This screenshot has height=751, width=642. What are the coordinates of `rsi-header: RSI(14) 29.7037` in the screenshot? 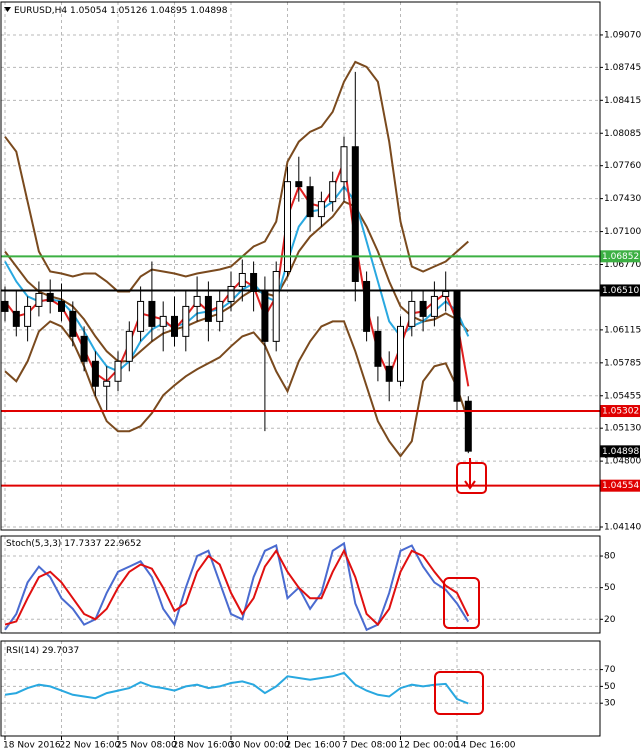 It's located at (42, 651).